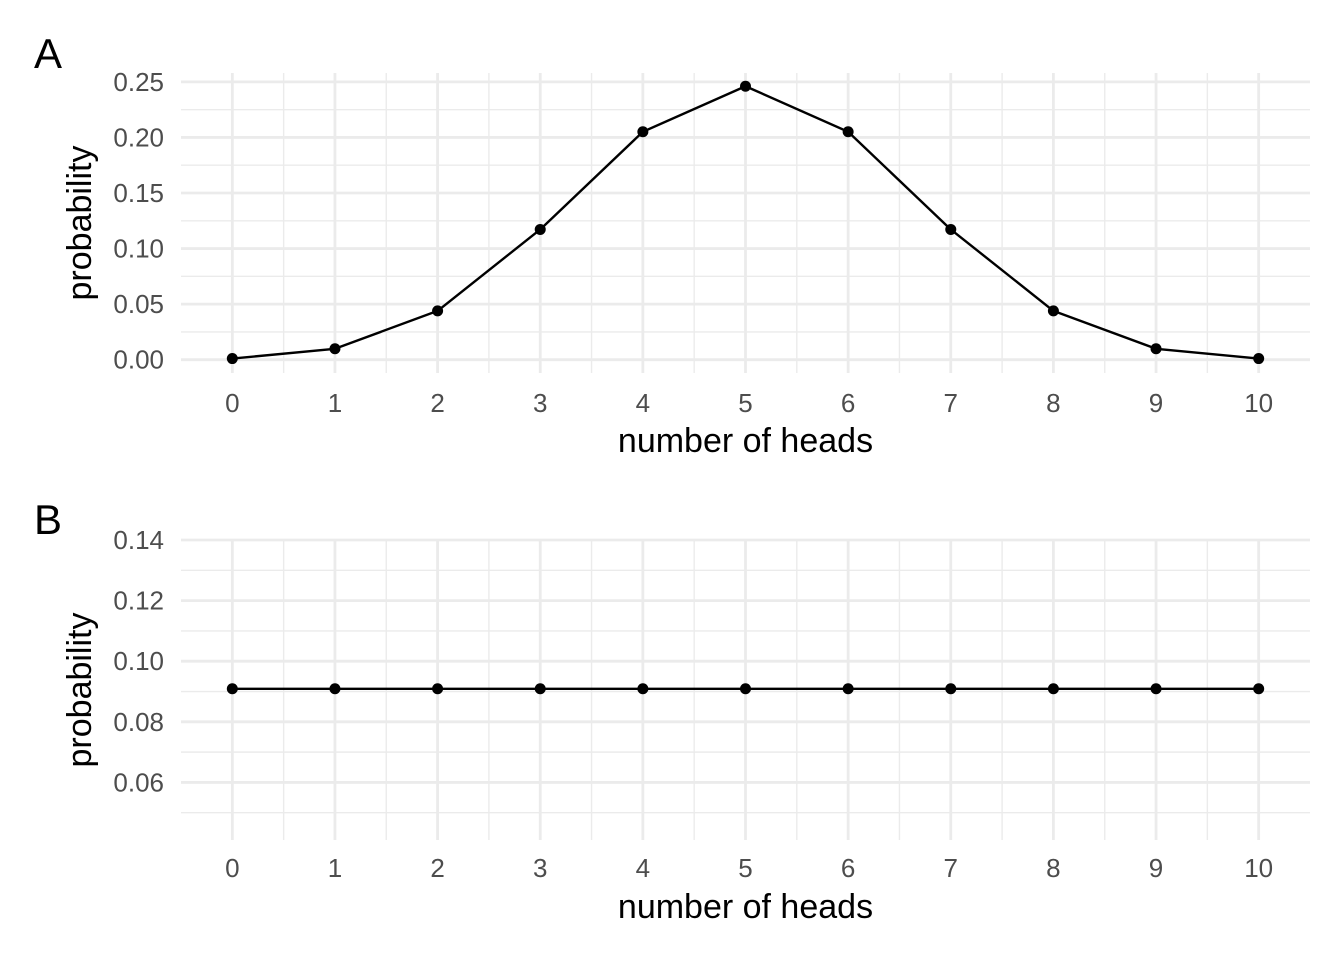  Describe the element at coordinates (138, 82) in the screenshot. I see `y-tick-label: 0.25` at that location.